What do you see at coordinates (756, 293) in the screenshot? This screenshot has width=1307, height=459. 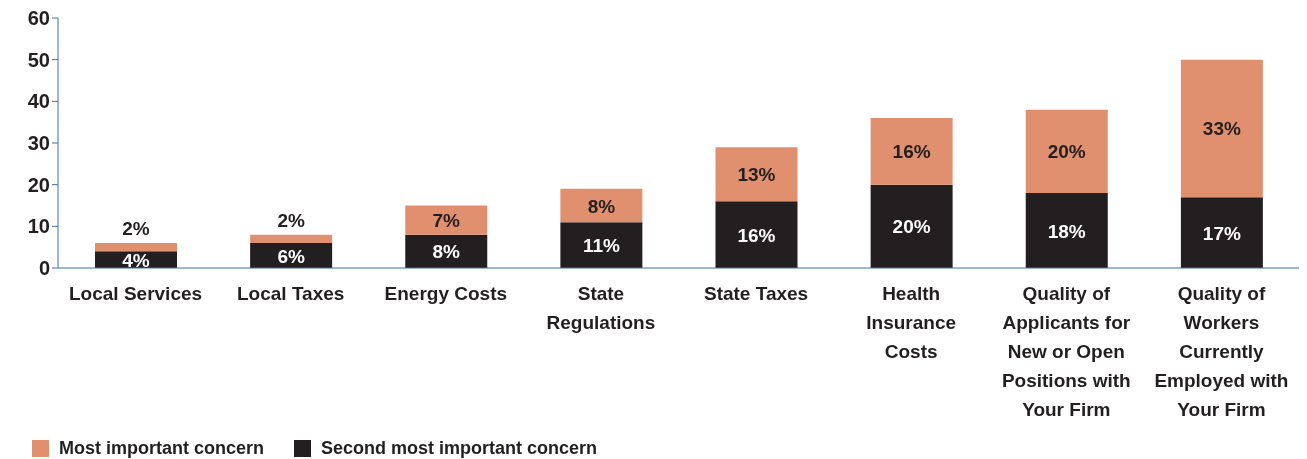 I see `x-tick-label: State Taxes` at bounding box center [756, 293].